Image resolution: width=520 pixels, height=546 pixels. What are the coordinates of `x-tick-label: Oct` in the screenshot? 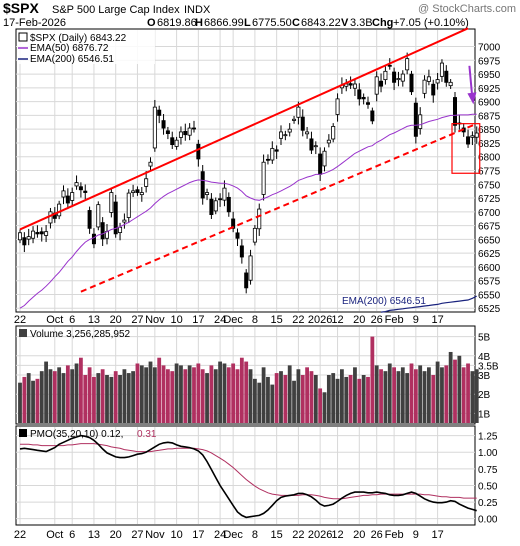 It's located at (54, 320).